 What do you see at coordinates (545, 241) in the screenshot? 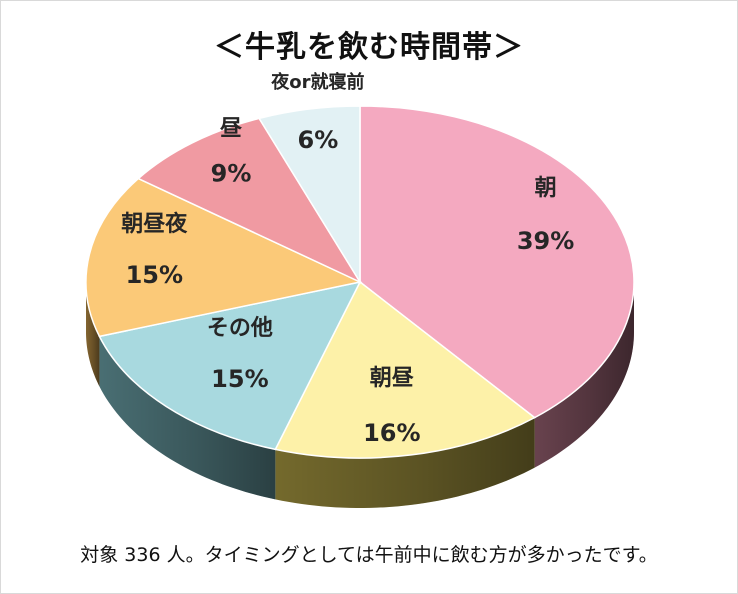
I see `slice-value-0: 39%` at bounding box center [545, 241].